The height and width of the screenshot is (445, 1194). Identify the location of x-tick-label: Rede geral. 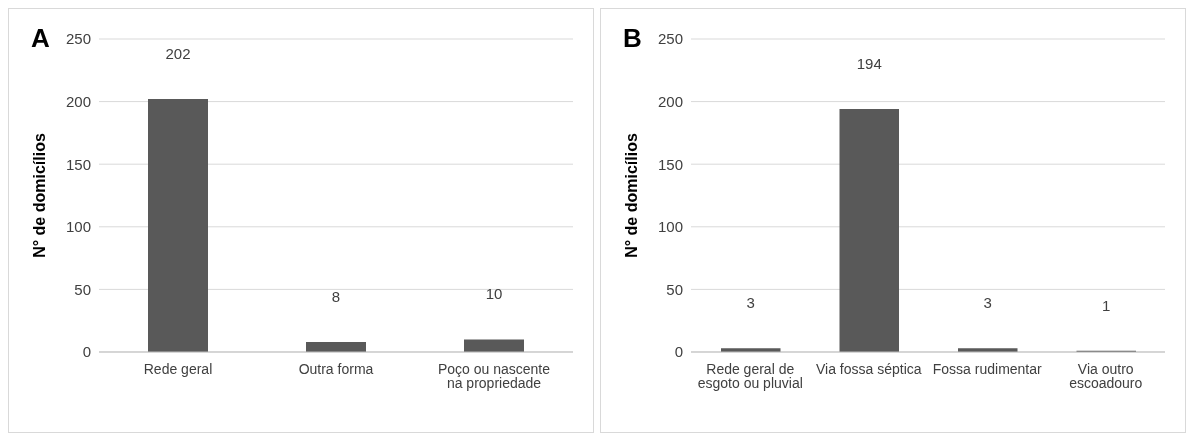
(178, 368).